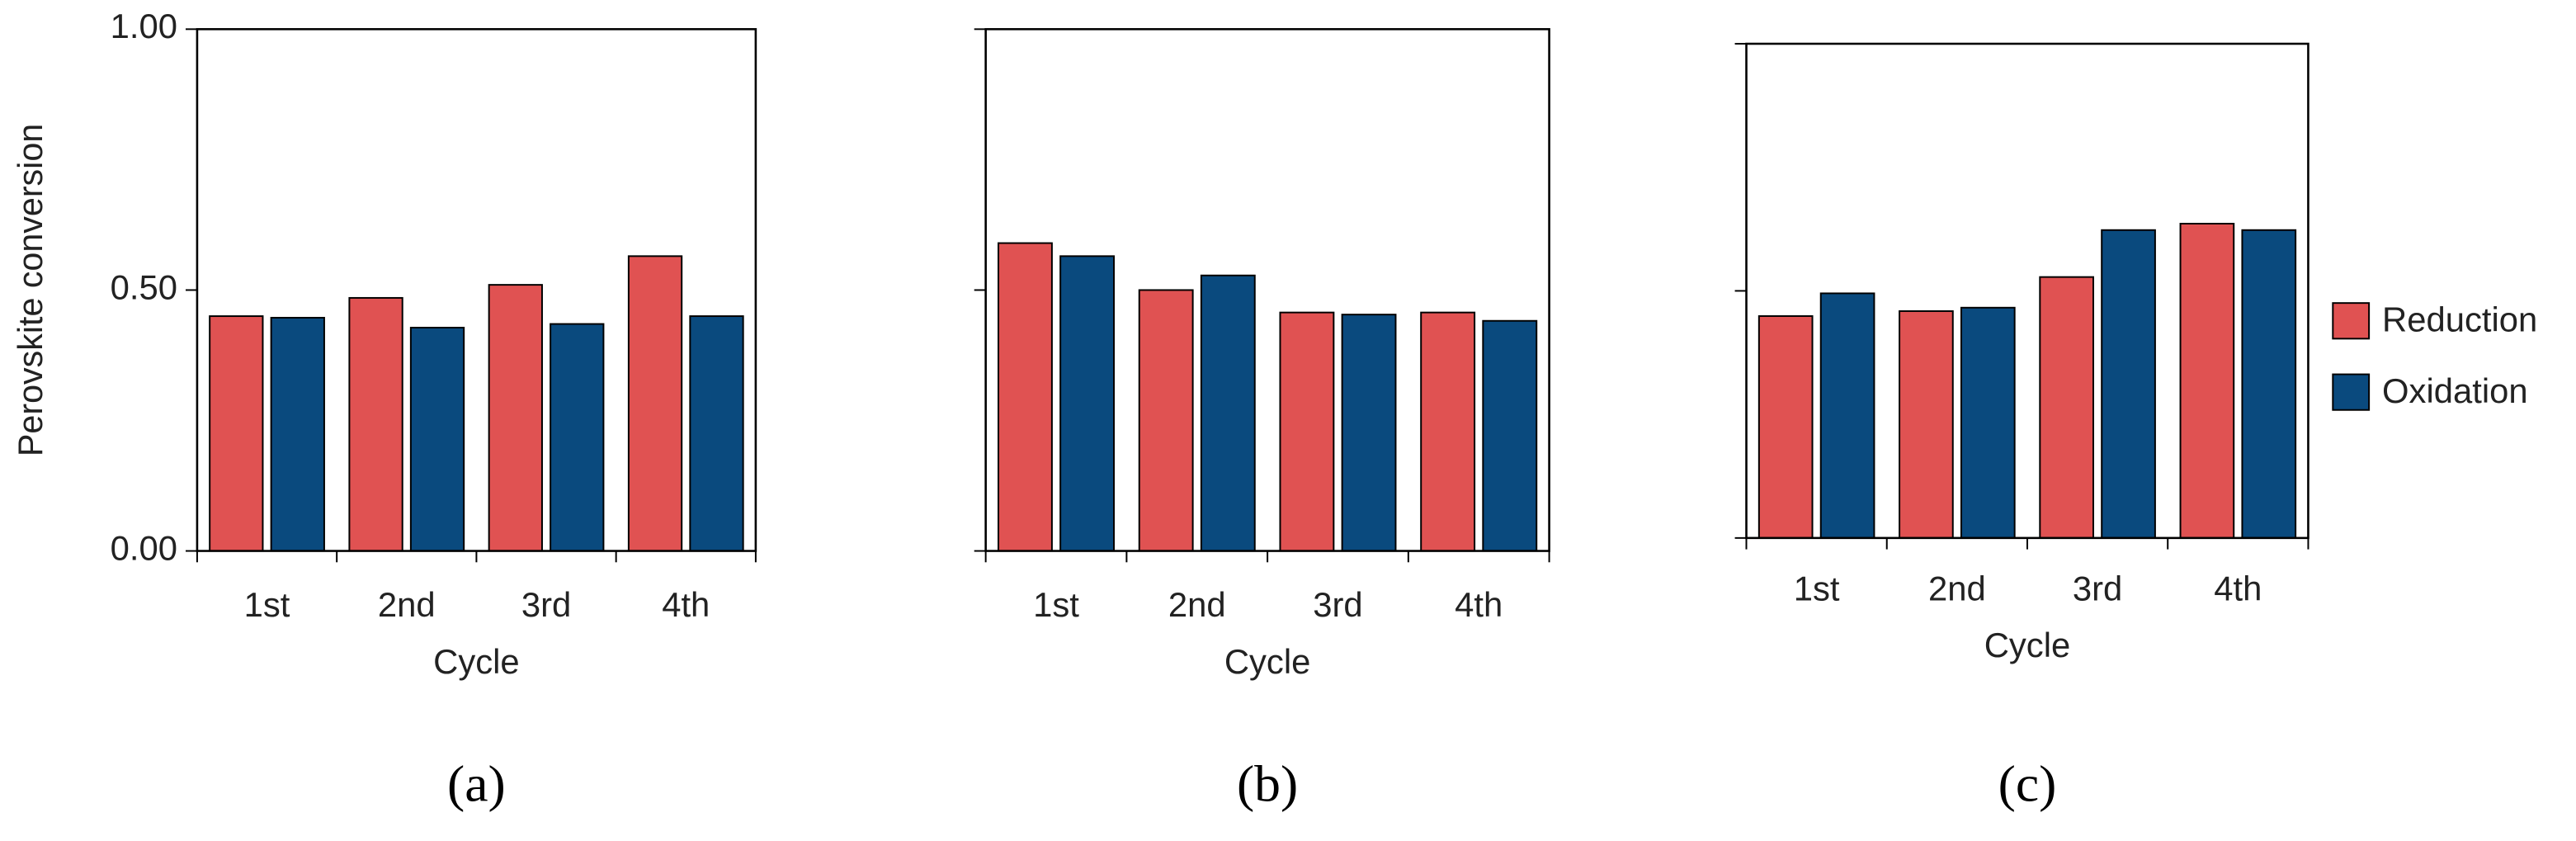 The image size is (2576, 841). Describe the element at coordinates (2028, 784) in the screenshot. I see `panel-label: (c)` at that location.